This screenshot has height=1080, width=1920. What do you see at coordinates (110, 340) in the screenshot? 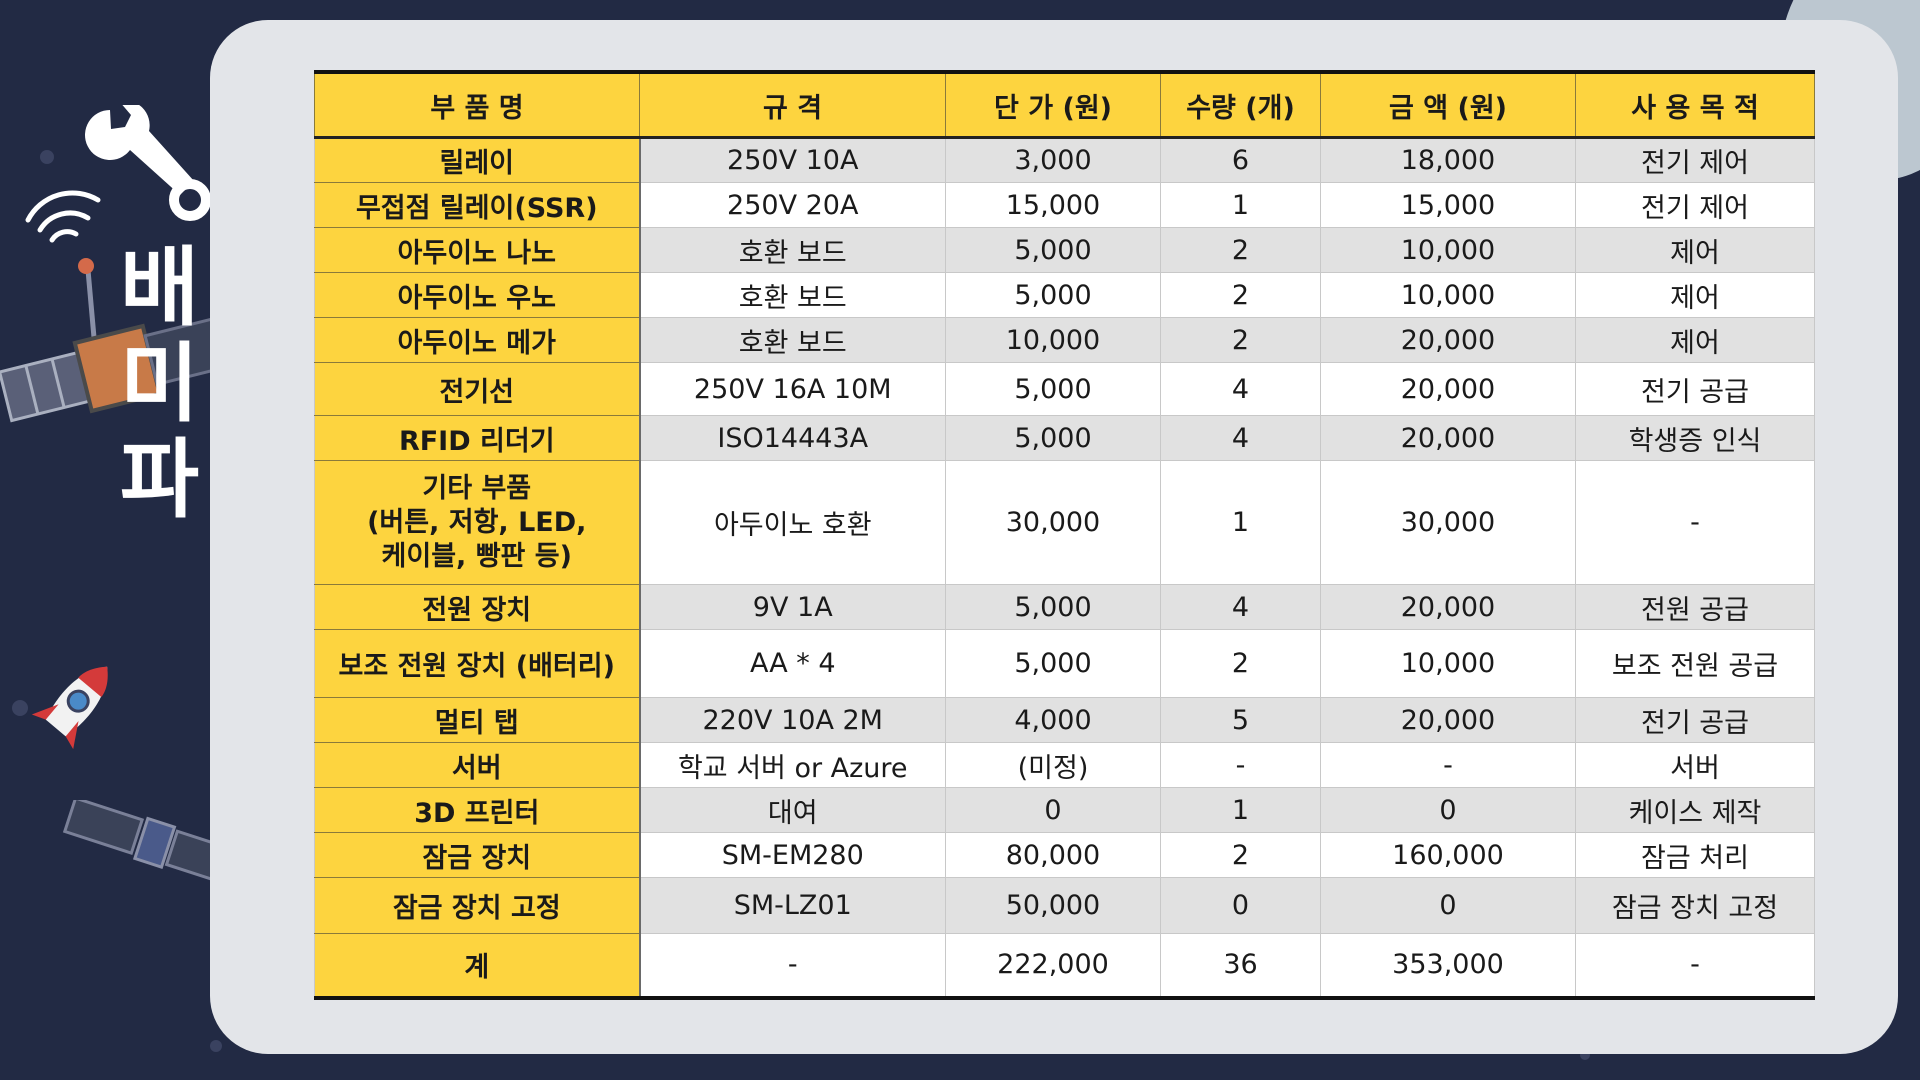
I see `satellite-icon` at bounding box center [110, 340].